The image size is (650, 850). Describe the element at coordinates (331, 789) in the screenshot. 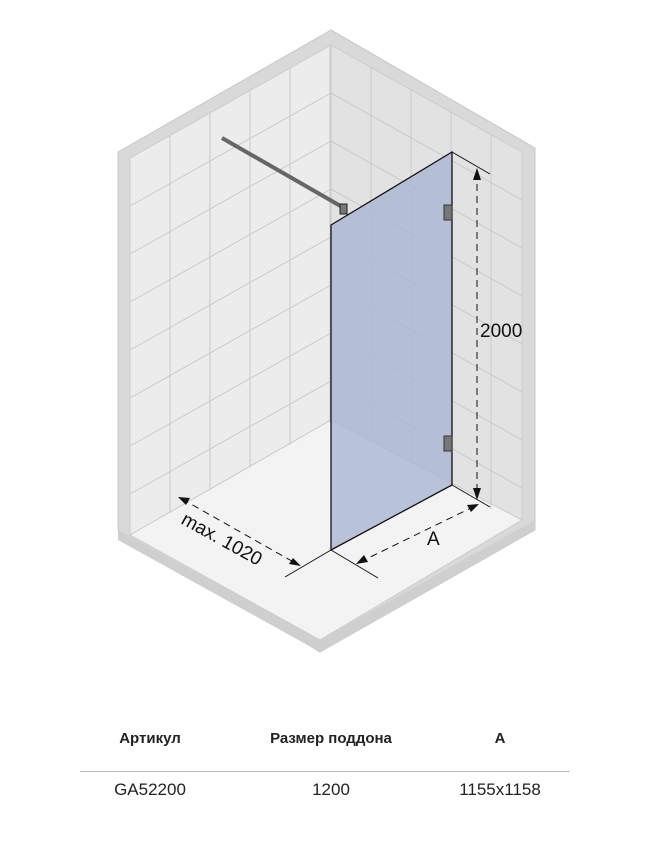

I see `cell-tray-size: 1200` at that location.